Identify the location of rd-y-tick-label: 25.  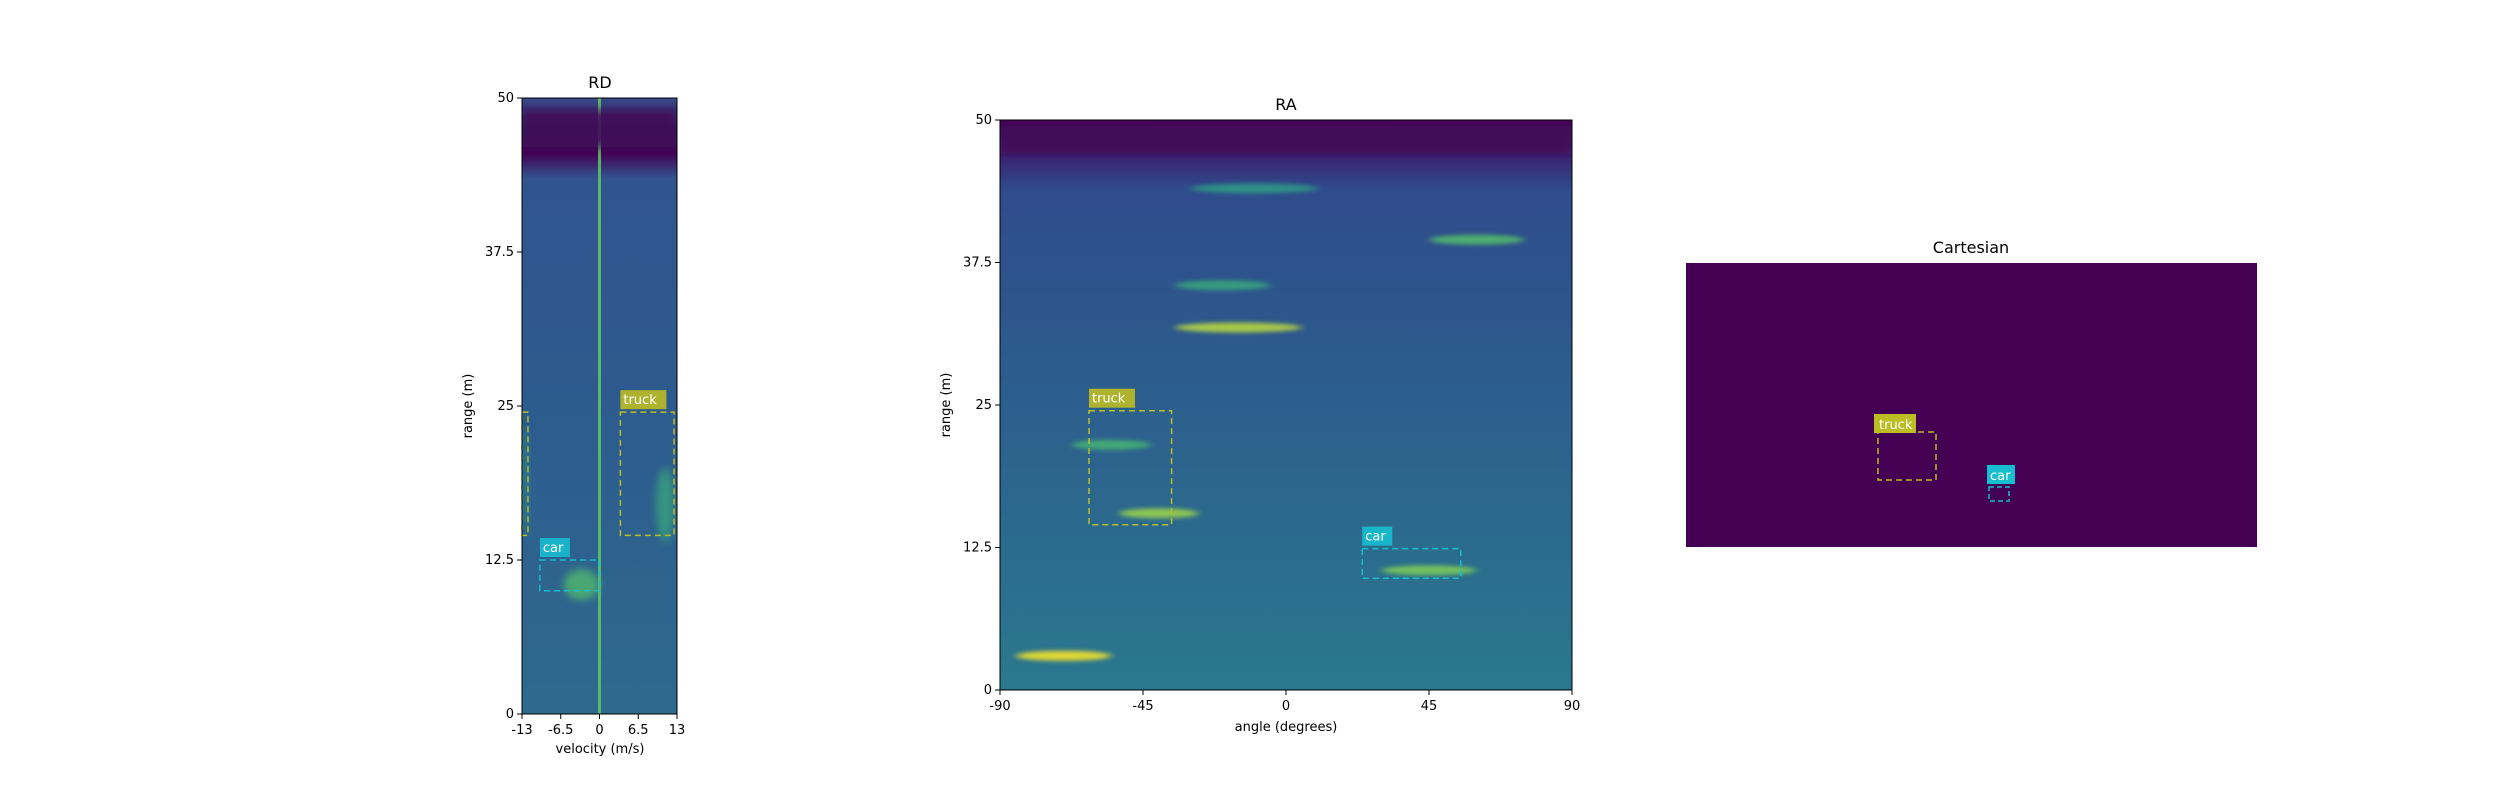
(505, 406).